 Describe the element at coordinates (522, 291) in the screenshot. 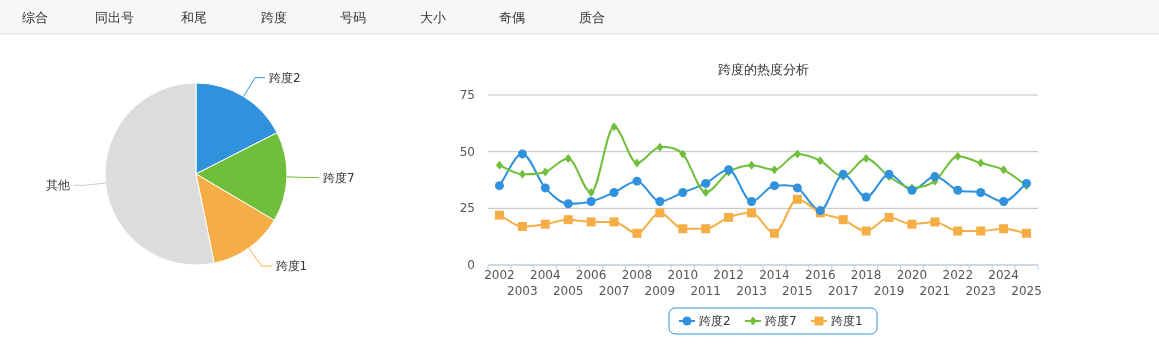

I see `x-tick-label: 2003` at that location.